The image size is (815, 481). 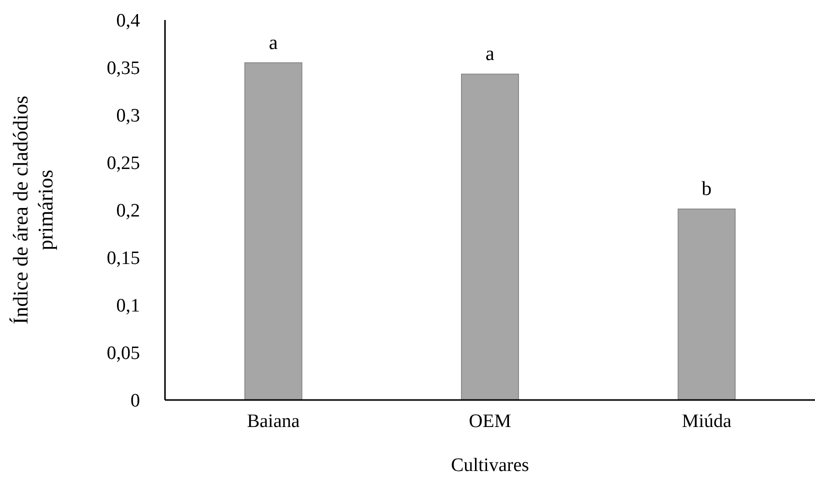 I want to click on y-tick-label: 0, so click(x=135, y=401).